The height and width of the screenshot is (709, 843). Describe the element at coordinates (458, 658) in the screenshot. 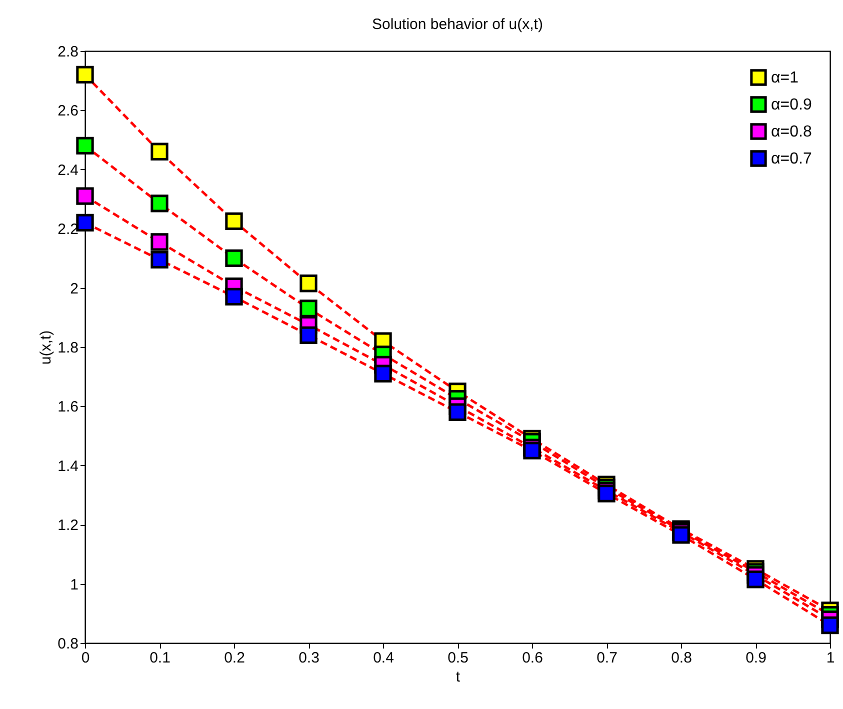

I see `x-tick-label: 0.5` at that location.